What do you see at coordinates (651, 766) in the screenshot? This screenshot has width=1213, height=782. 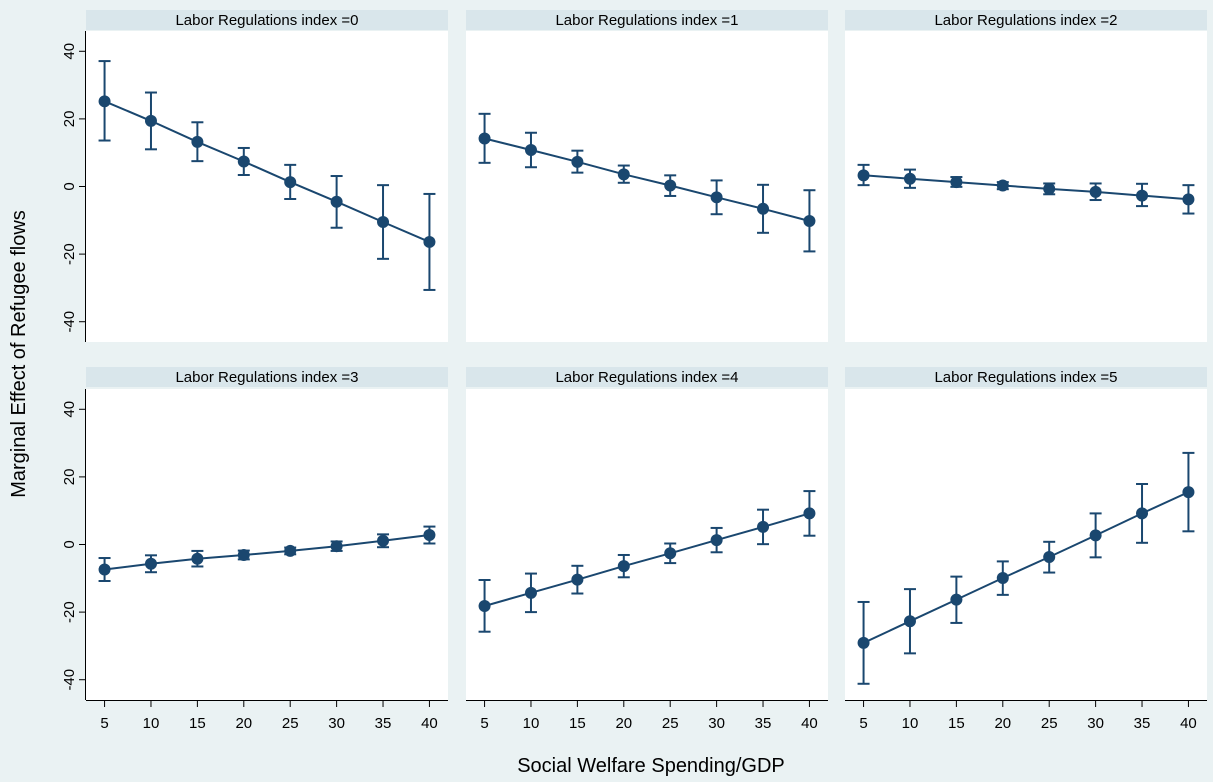 I see `x-axis-title: Social Welfare Spending/GDP` at bounding box center [651, 766].